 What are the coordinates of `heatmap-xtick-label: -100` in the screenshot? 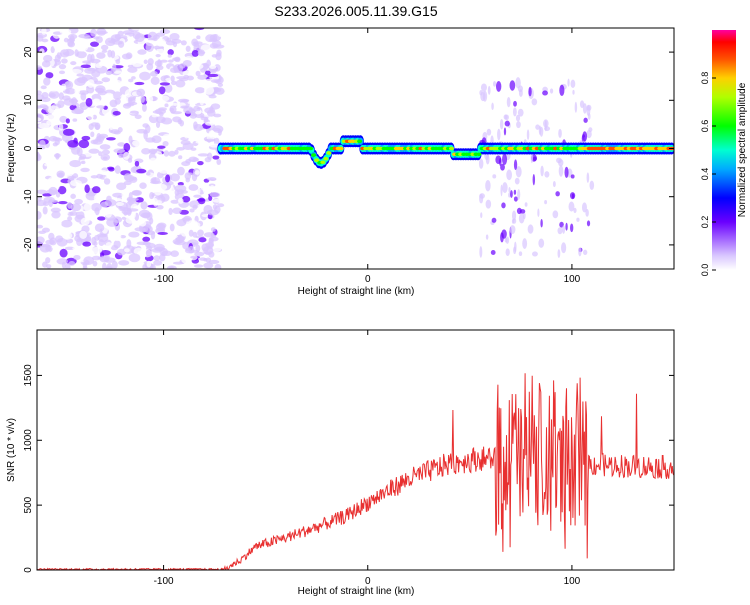 It's located at (164, 279).